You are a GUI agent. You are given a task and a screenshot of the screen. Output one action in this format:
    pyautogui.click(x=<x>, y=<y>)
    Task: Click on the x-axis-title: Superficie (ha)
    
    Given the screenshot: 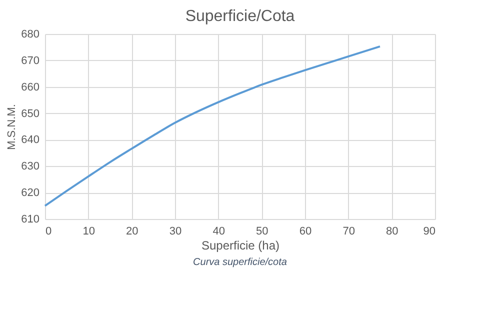 What is the action you would take?
    pyautogui.click(x=240, y=245)
    